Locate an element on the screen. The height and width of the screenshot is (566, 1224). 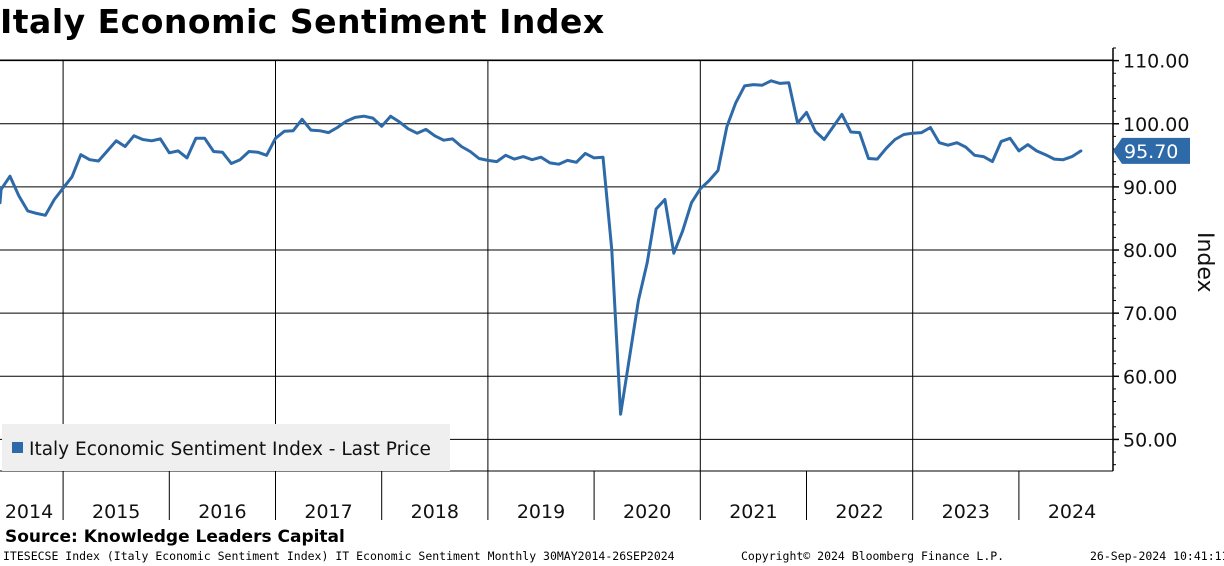
last-value-tag is located at coordinates (1151, 150).